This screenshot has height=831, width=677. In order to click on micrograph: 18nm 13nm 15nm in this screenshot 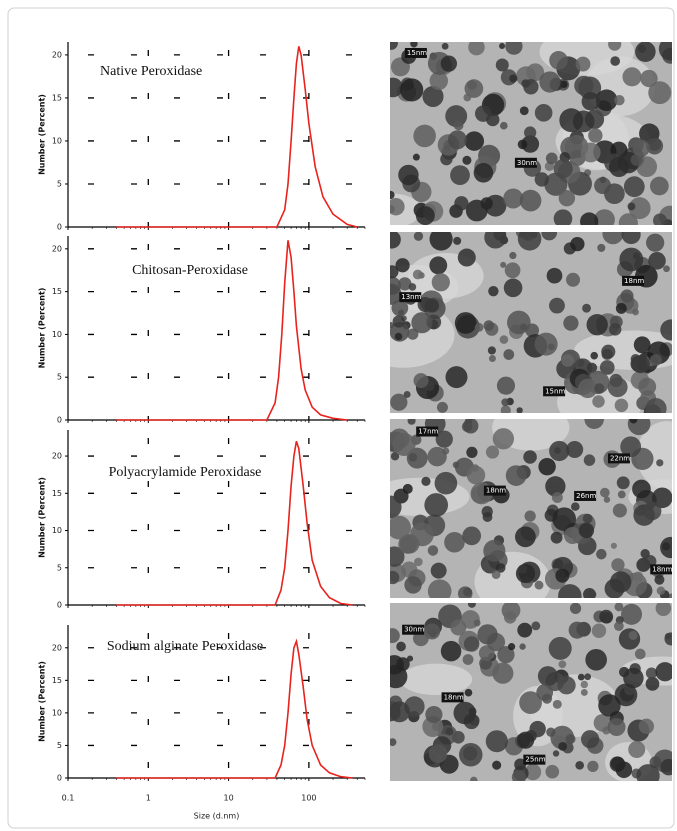, I will do `click(531, 322)`.